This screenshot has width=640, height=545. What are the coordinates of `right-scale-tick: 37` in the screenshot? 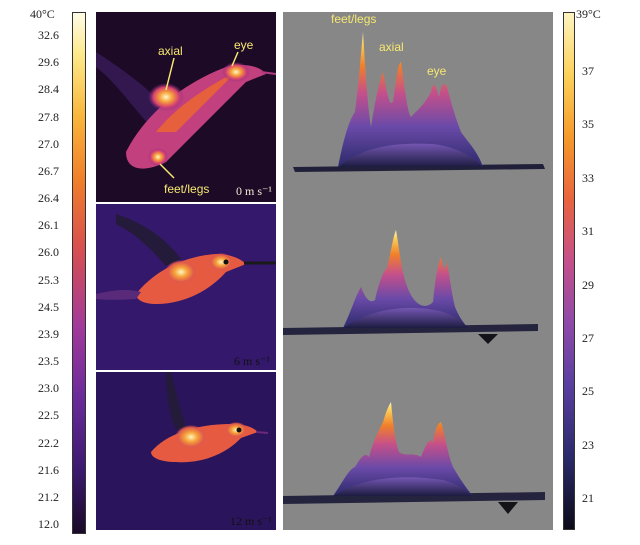 It's located at (588, 71).